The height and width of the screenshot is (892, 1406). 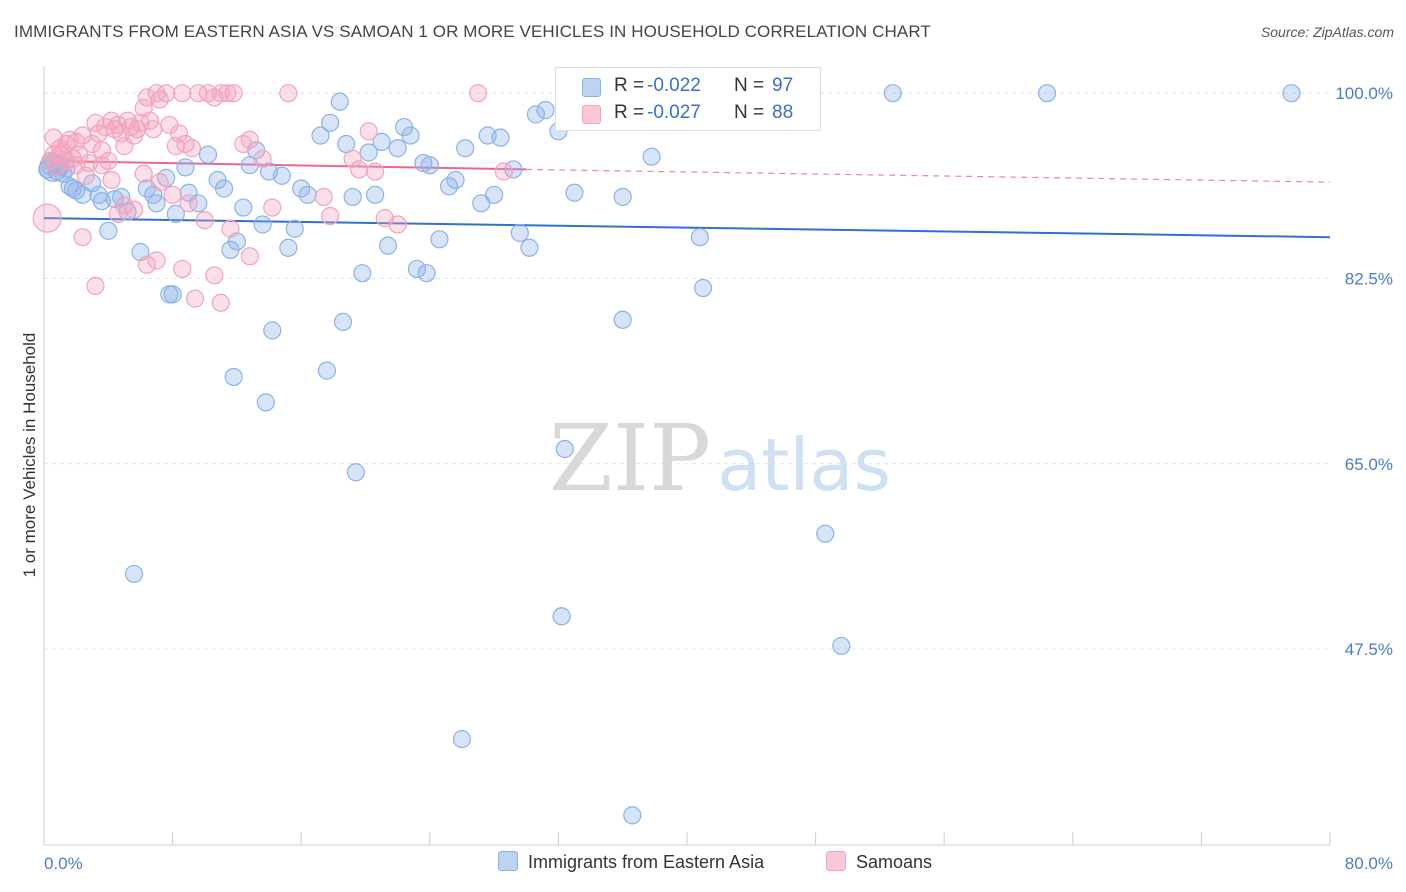 What do you see at coordinates (1369, 863) in the screenshot?
I see `x-tick-label: 80.0%` at bounding box center [1369, 863].